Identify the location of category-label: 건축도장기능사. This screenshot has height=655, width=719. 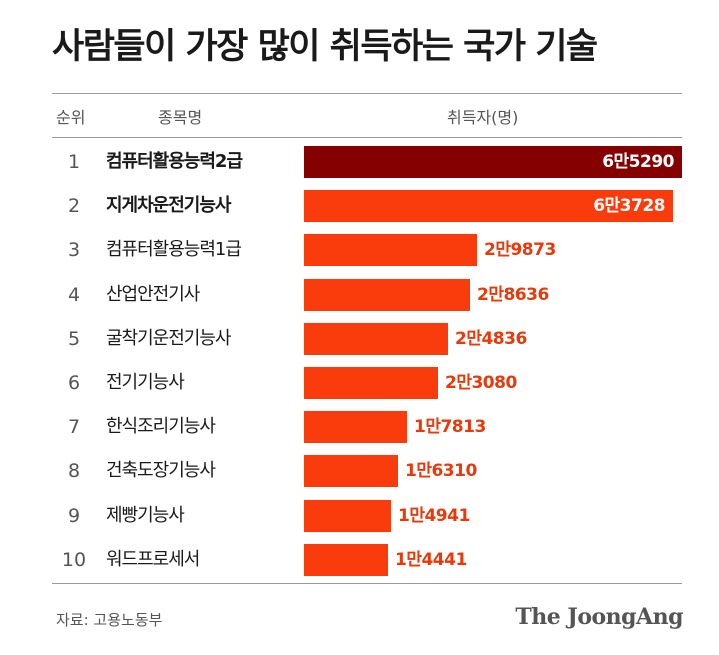
(161, 471).